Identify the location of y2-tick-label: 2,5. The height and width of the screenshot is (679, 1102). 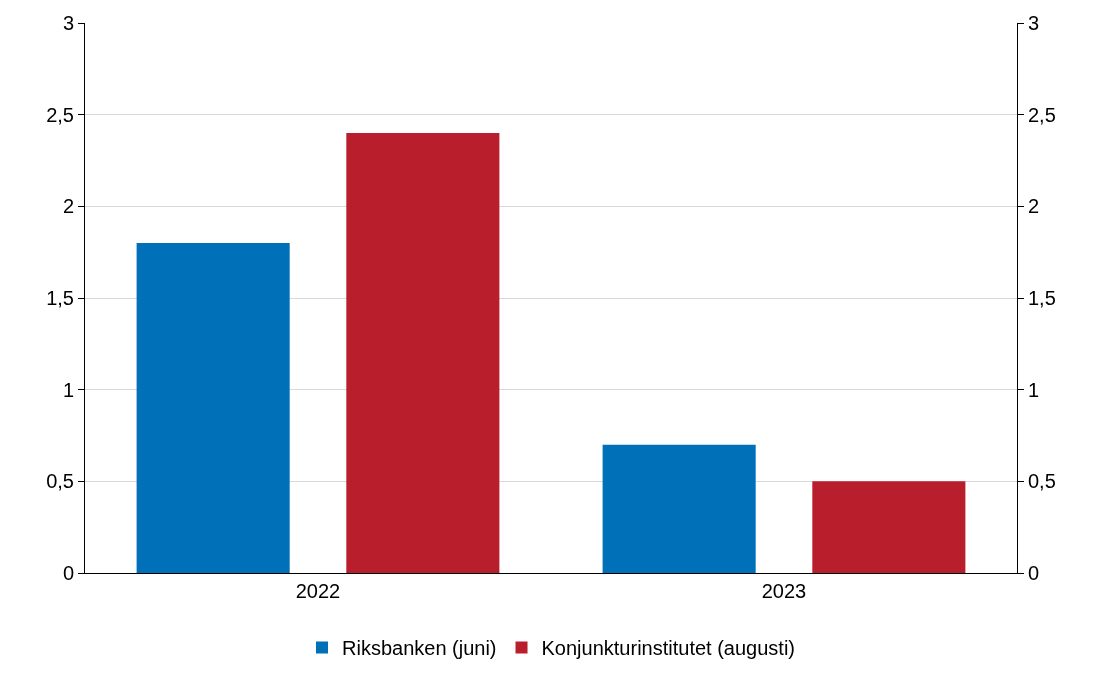
(1042, 114).